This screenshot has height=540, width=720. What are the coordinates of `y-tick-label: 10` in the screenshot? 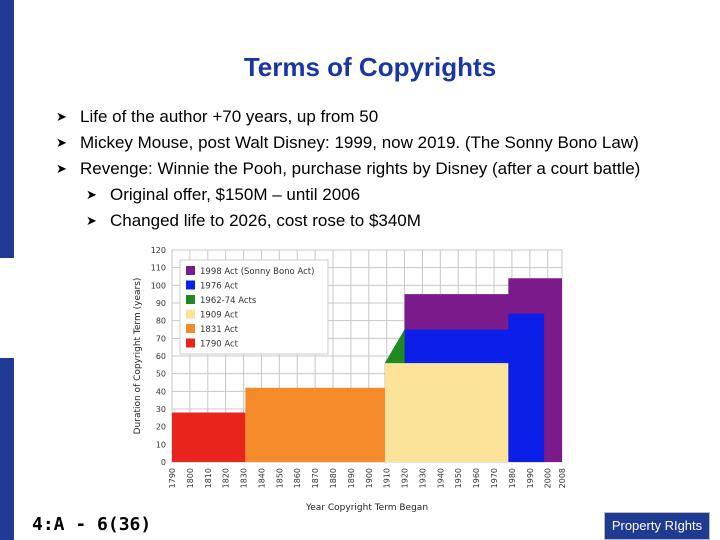 It's located at (161, 444).